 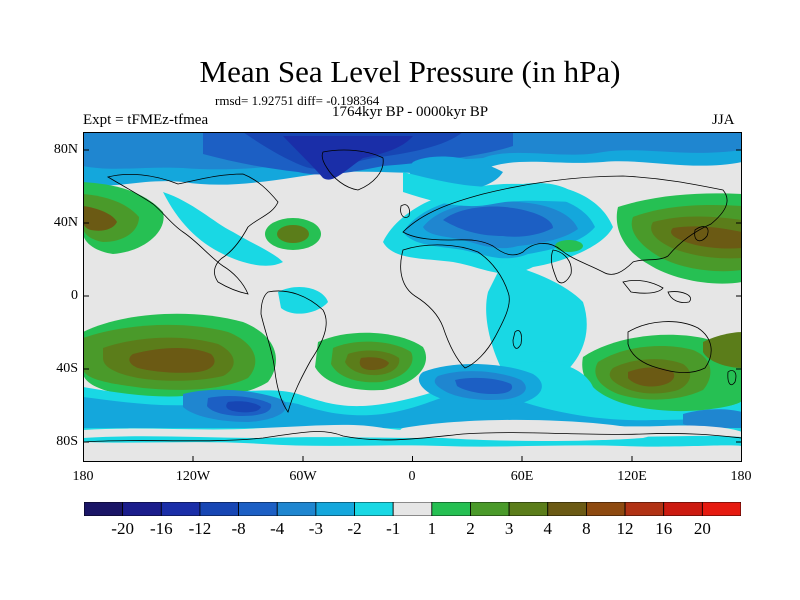 What do you see at coordinates (632, 476) in the screenshot?
I see `lon-label-120e: 120E` at bounding box center [632, 476].